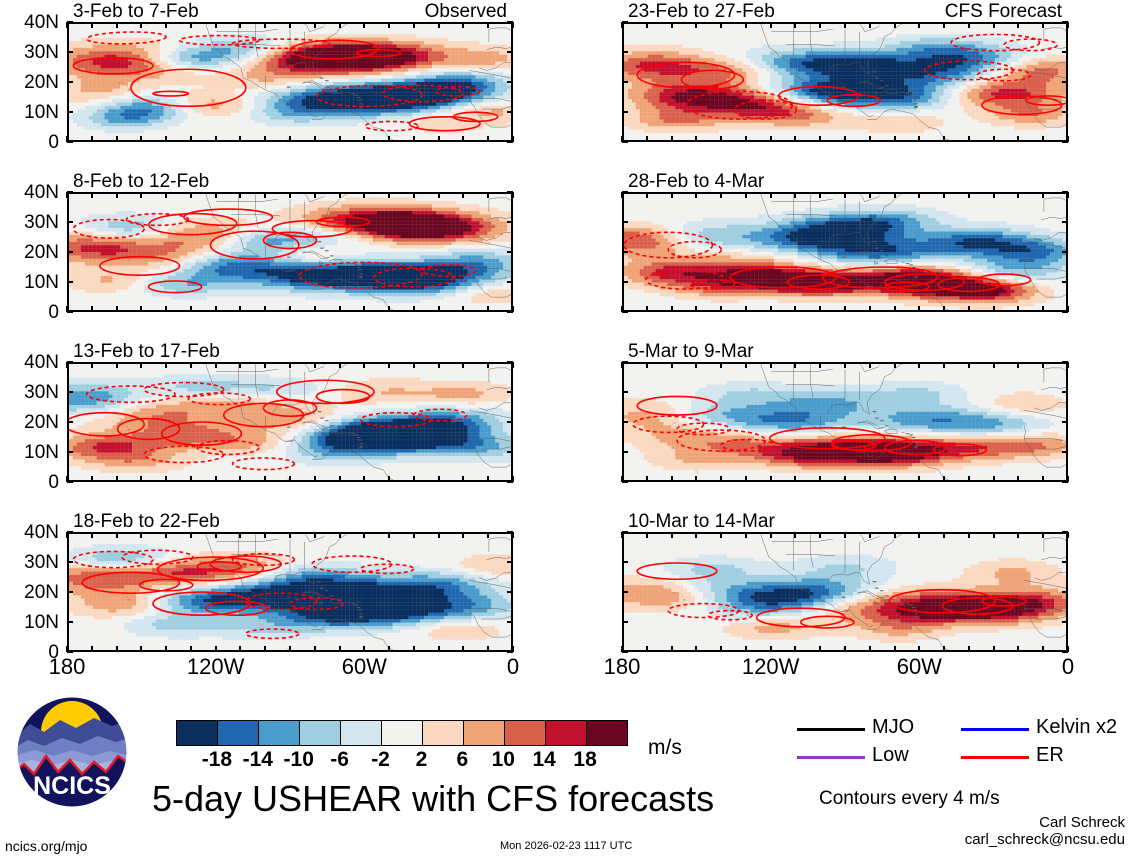 The image size is (1135, 859). What do you see at coordinates (146, 521) in the screenshot?
I see `panel-title-4: 18-Feb to 22-Feb` at bounding box center [146, 521].